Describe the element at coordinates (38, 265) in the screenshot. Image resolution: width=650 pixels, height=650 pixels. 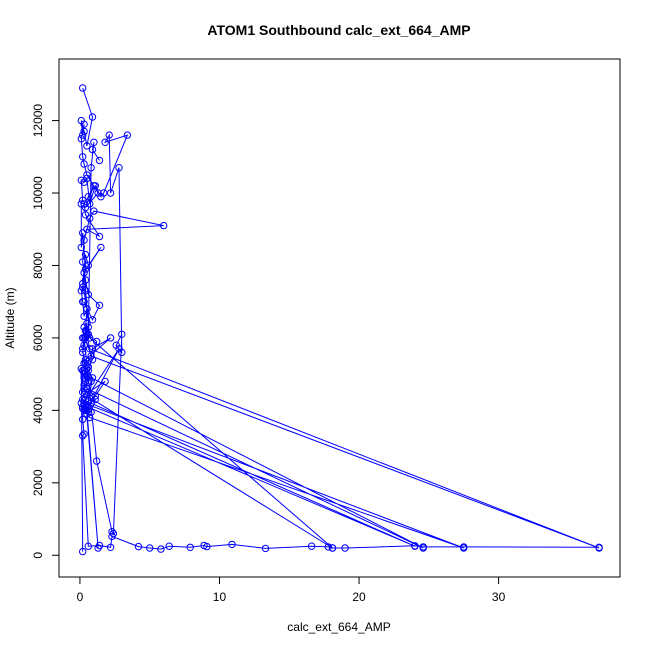
I see `y-tick-label: 8000` at that location.